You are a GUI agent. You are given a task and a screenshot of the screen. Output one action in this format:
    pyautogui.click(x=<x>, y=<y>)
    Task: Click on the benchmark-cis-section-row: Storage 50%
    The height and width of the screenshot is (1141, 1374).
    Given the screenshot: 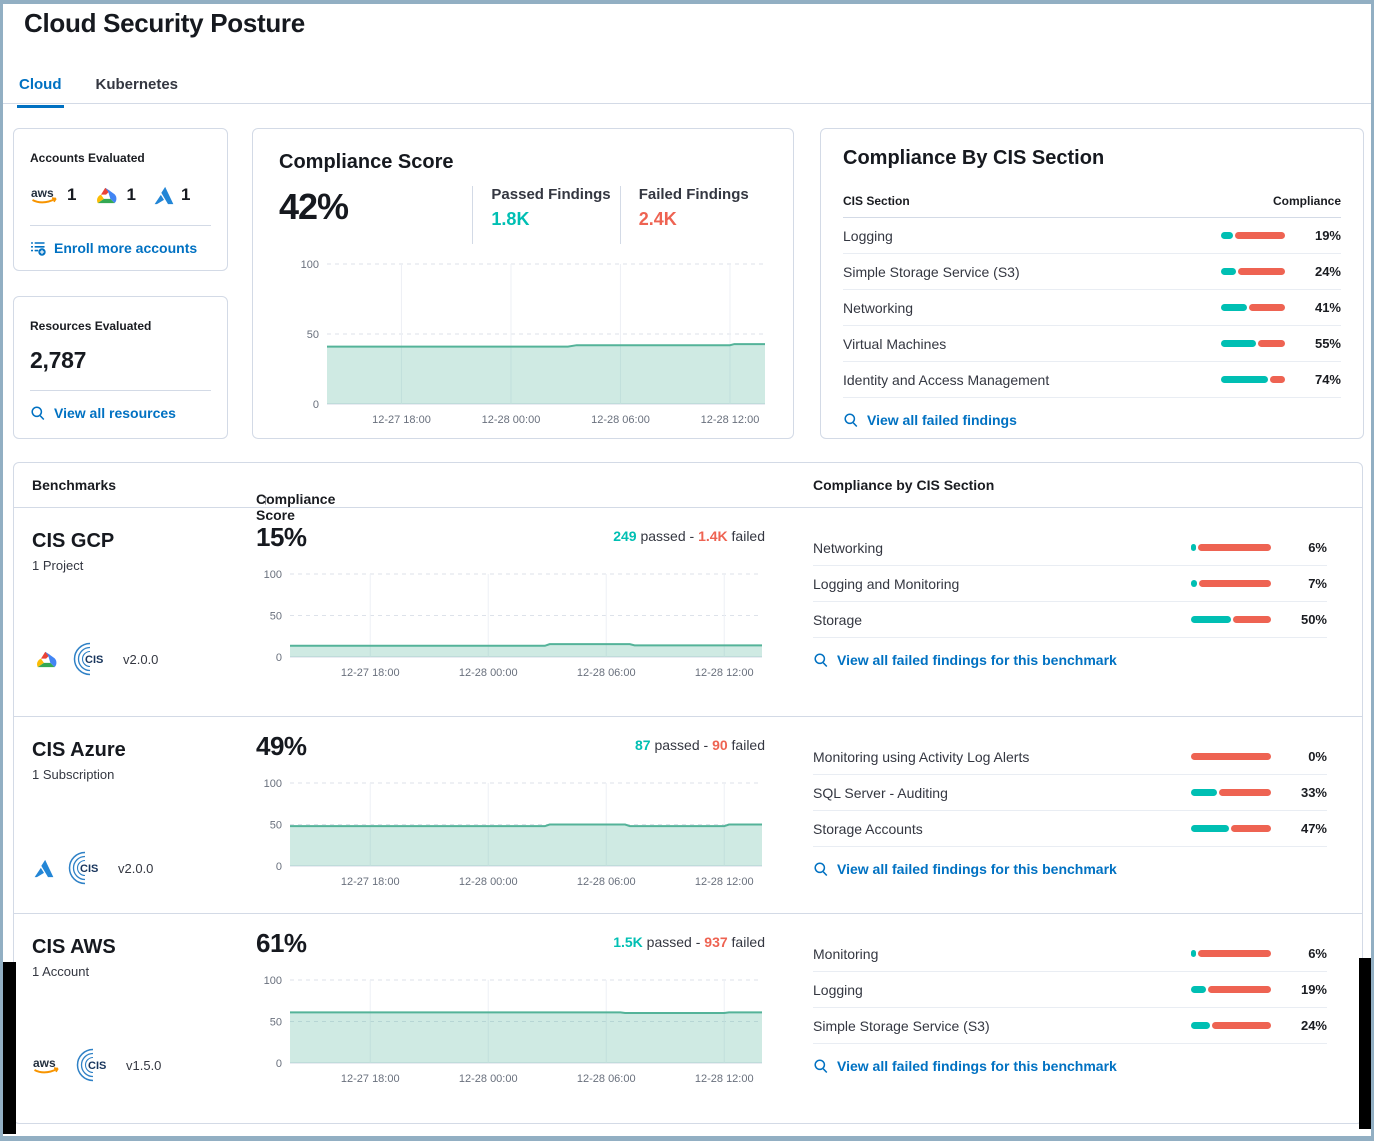 What is the action you would take?
    pyautogui.click(x=1070, y=620)
    